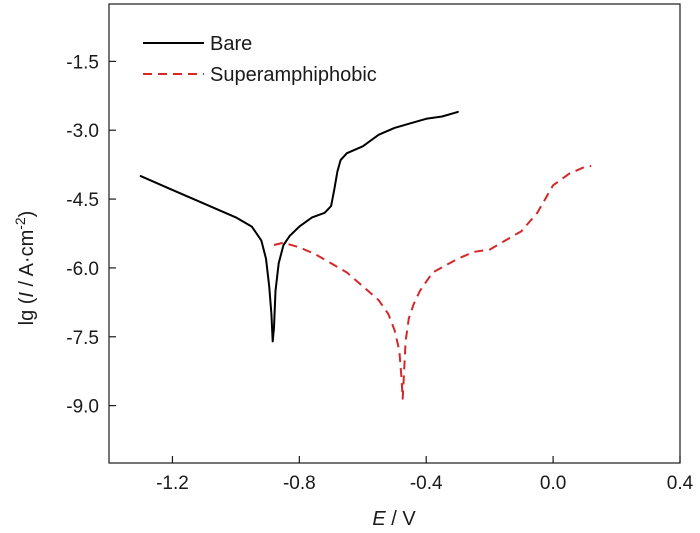 The image size is (700, 533). I want to click on y-axis-label: lg (I / A·cm-2), so click(25, 268).